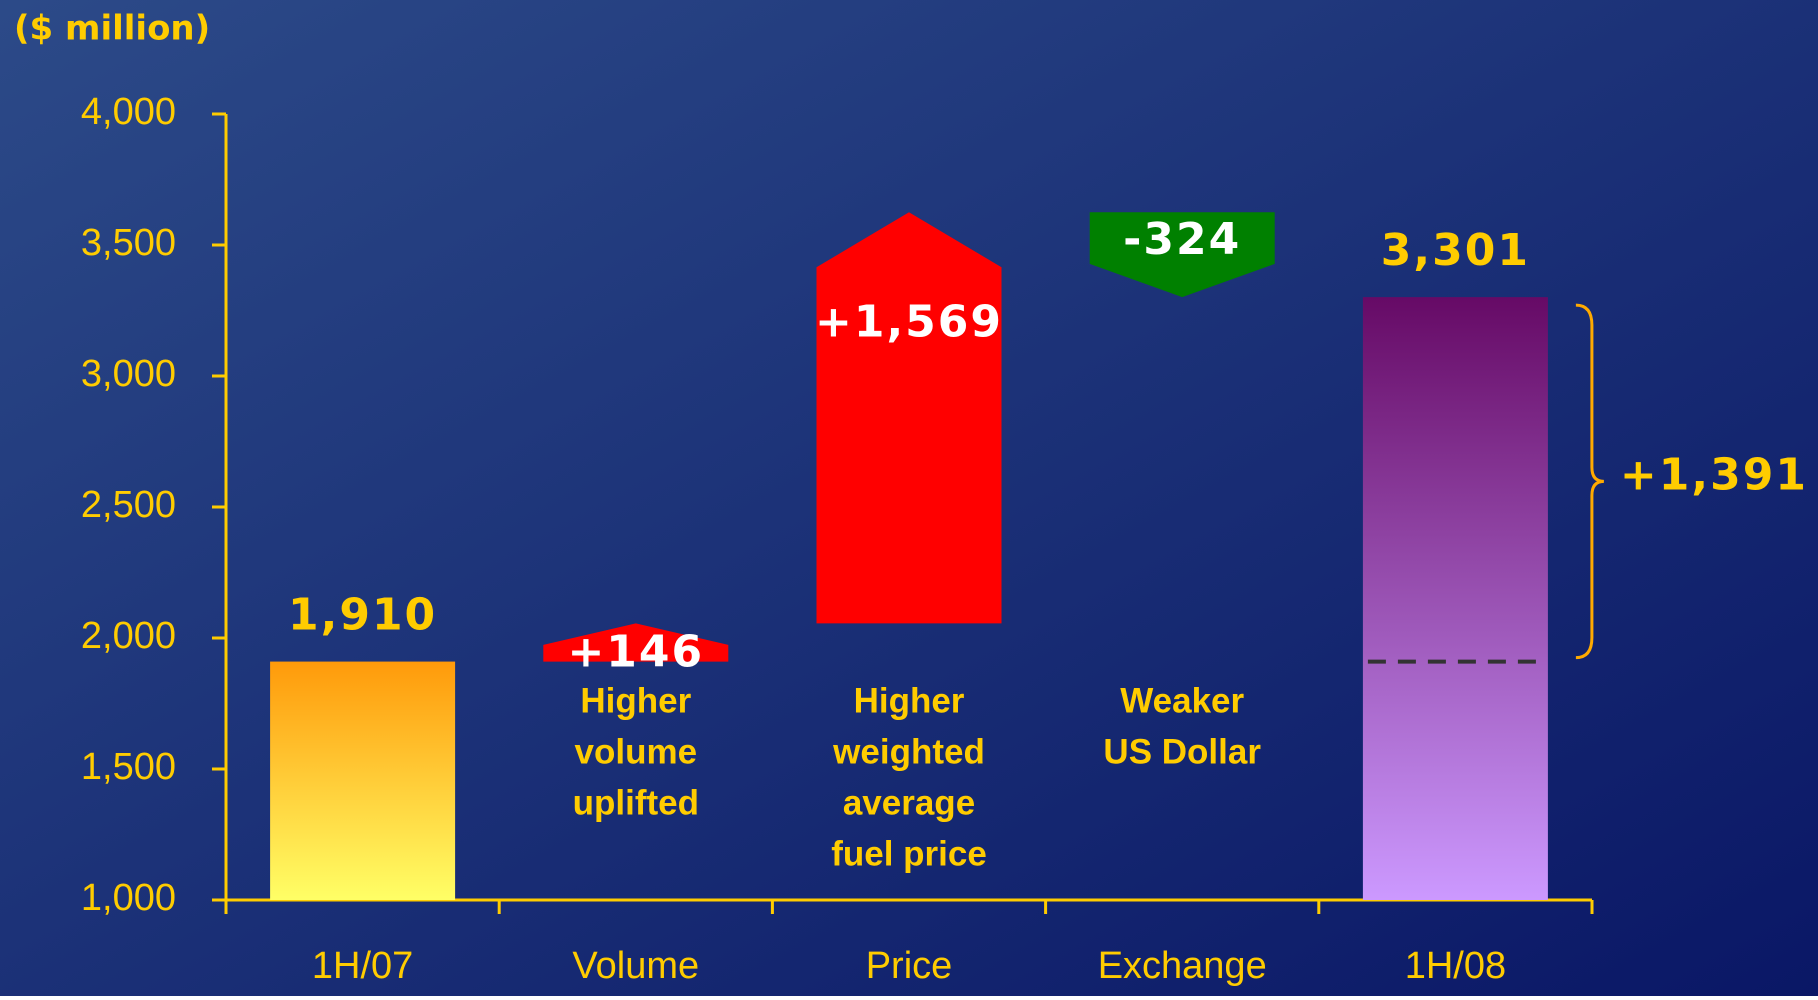 This screenshot has width=1818, height=1000. What do you see at coordinates (112, 29) in the screenshot?
I see `axis-label: ($ million)` at bounding box center [112, 29].